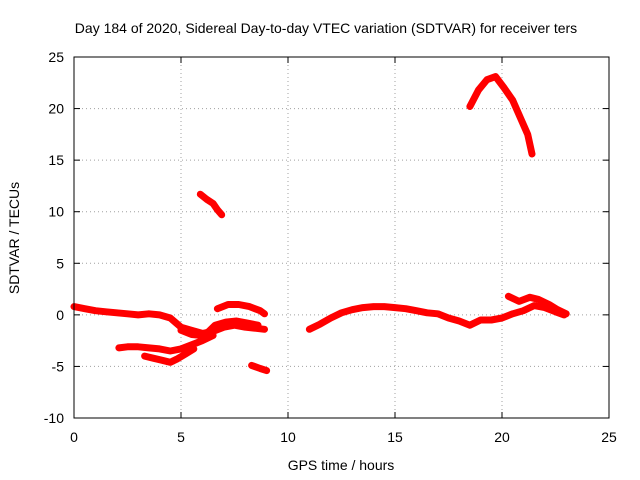  What do you see at coordinates (60, 263) in the screenshot?
I see `y-tick-label-3: 5` at bounding box center [60, 263].